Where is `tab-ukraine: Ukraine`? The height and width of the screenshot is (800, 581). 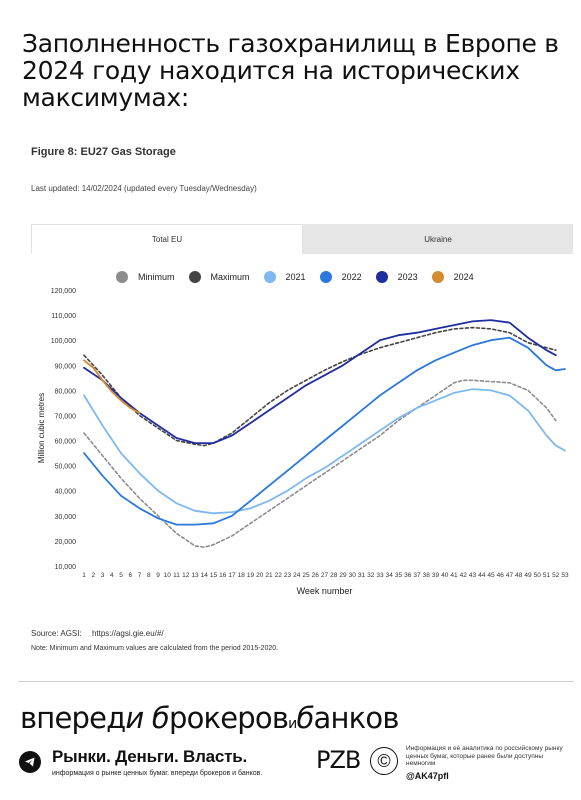 tab-ukraine: Ukraine is located at coordinates (438, 239).